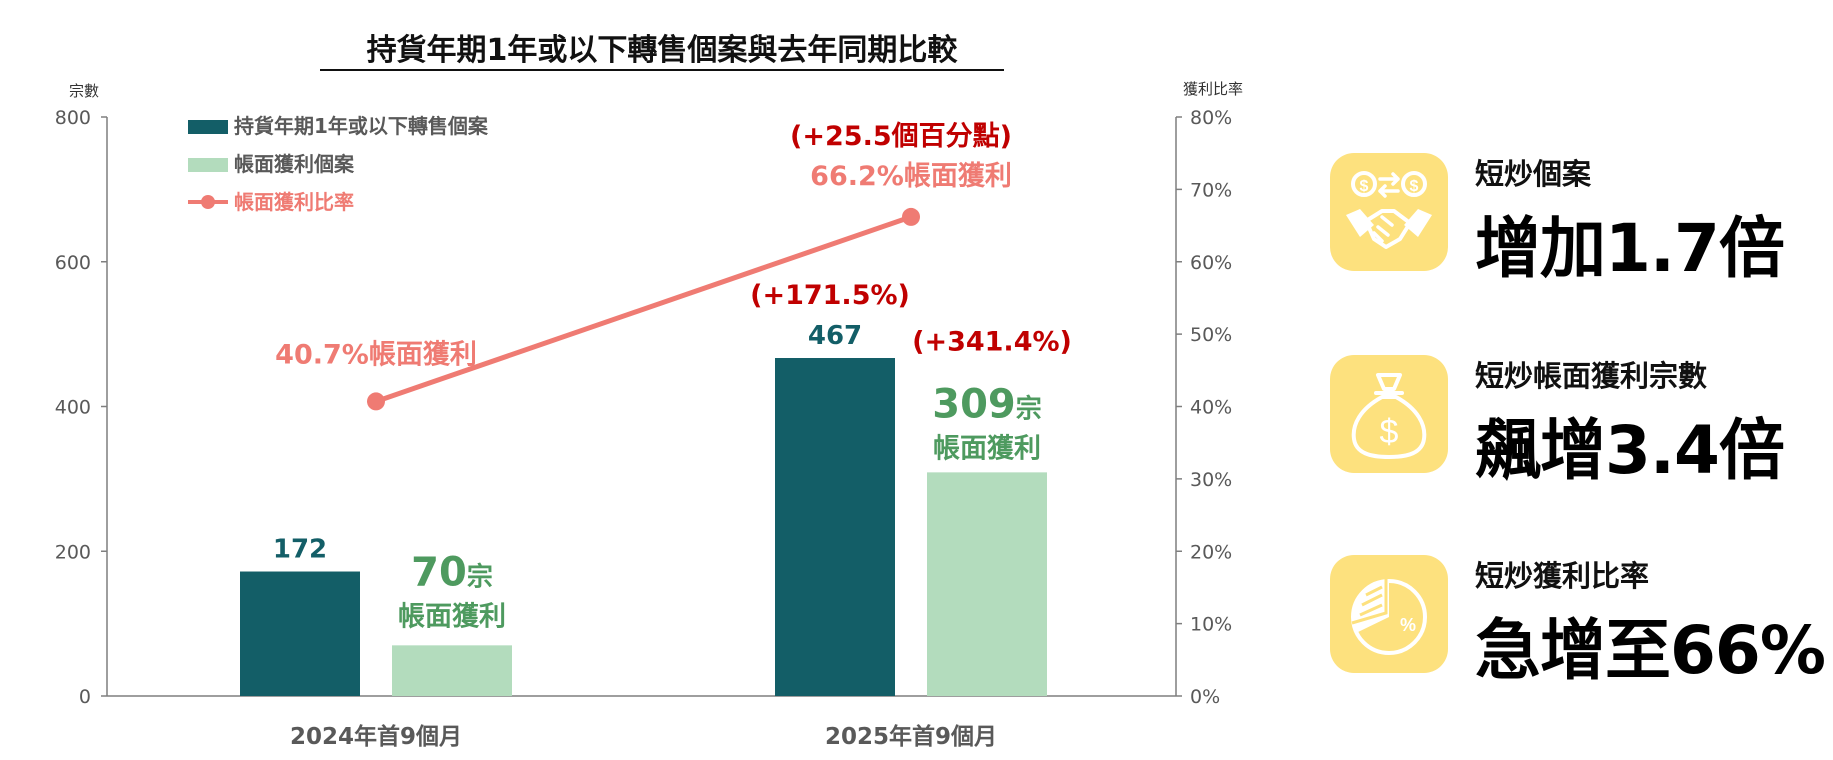 This screenshot has height=760, width=1833. What do you see at coordinates (1650, 650) in the screenshot?
I see `card-headline: 急增至66%` at bounding box center [1650, 650].